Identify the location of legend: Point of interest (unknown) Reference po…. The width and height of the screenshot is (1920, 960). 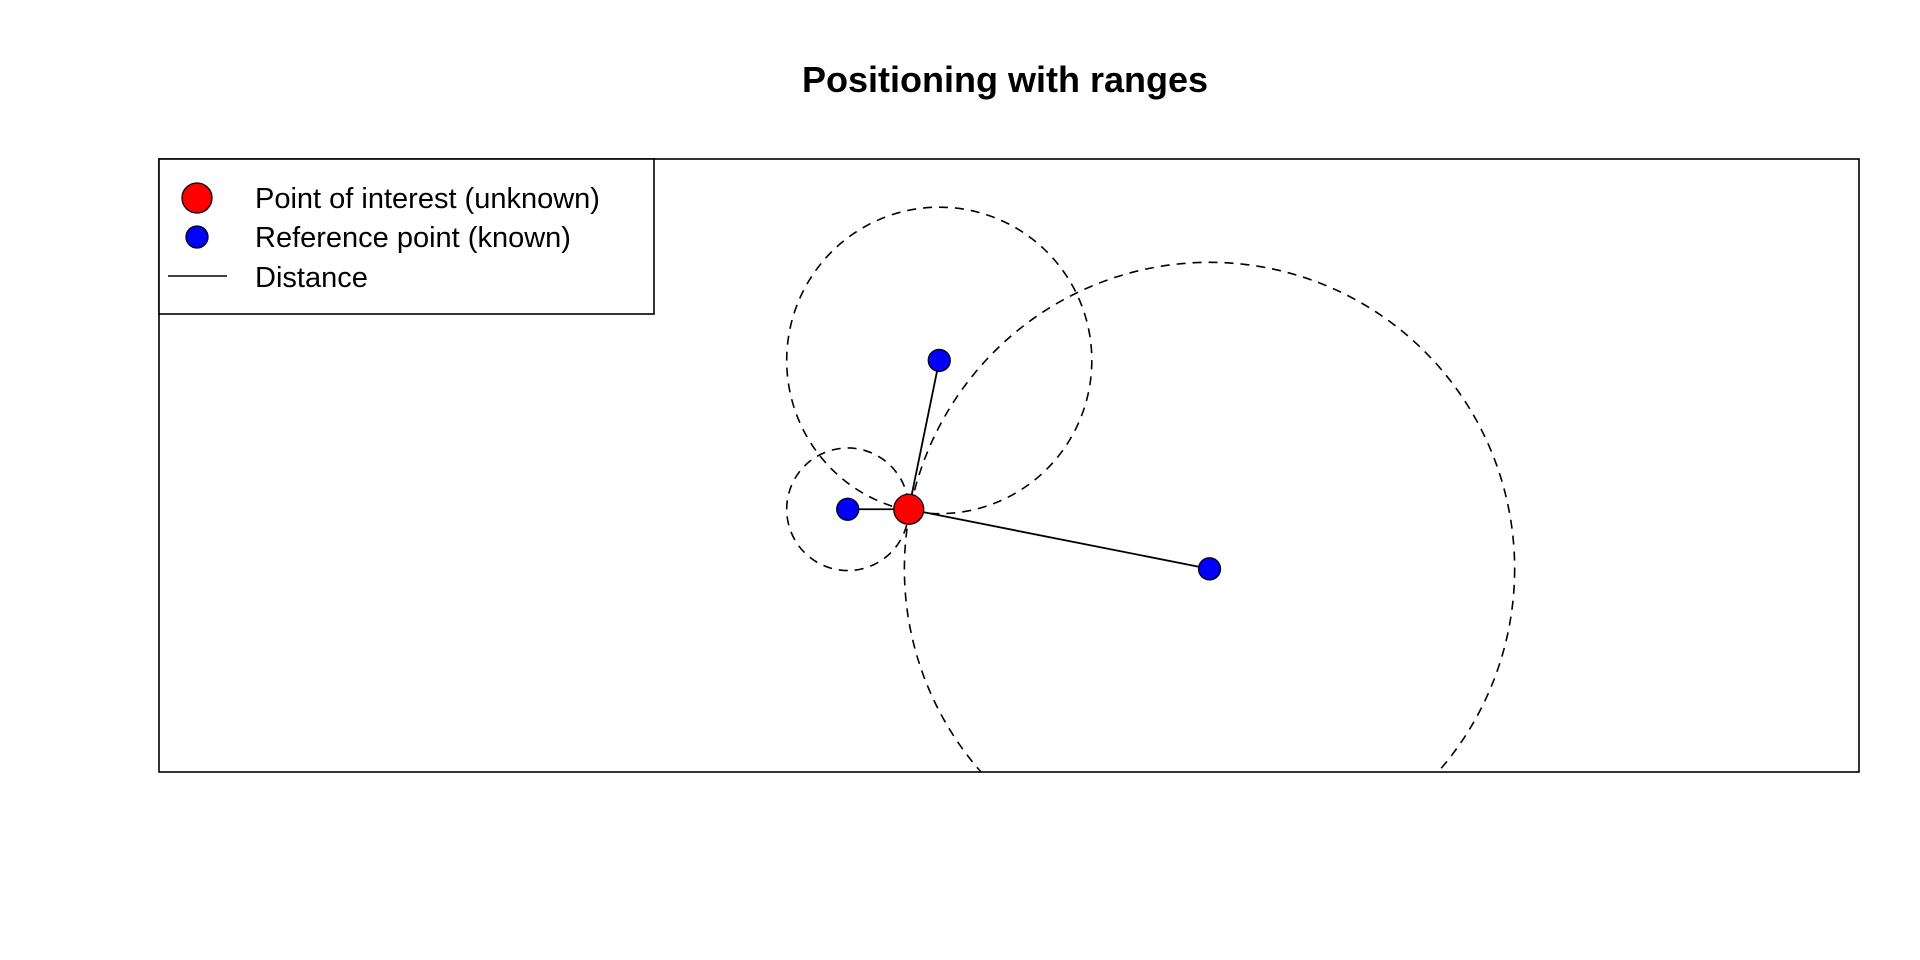
(406, 236).